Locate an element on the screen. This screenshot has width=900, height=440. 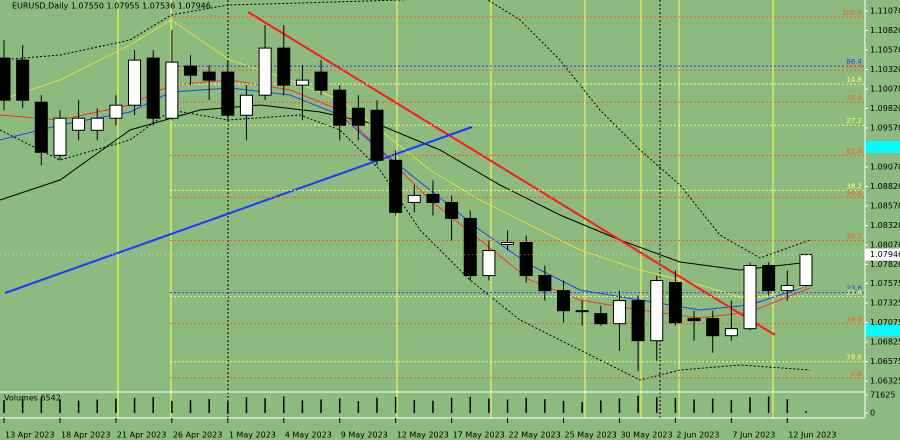
y-tick-label: 0 is located at coordinates (872, 413).